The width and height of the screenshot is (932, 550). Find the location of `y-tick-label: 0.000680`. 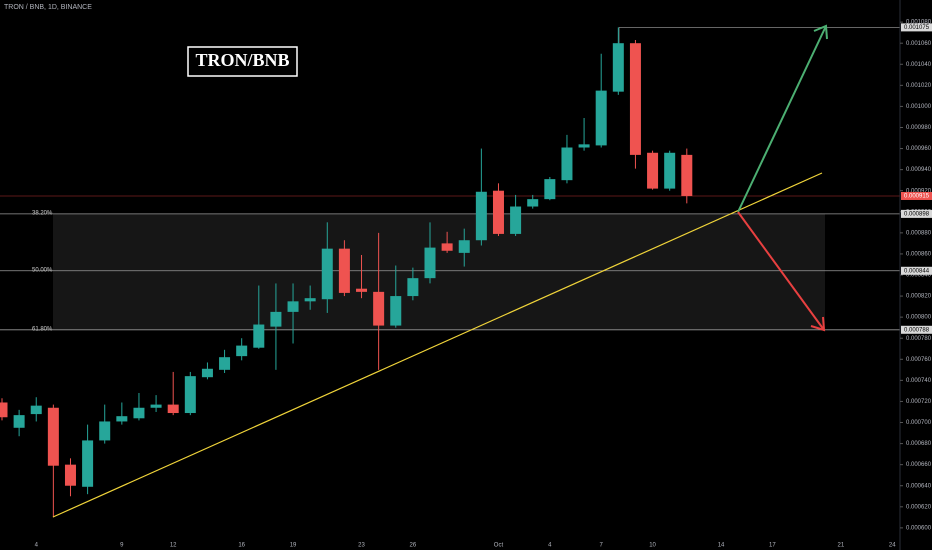

y-tick-label: 0.000680 is located at coordinates (919, 444).